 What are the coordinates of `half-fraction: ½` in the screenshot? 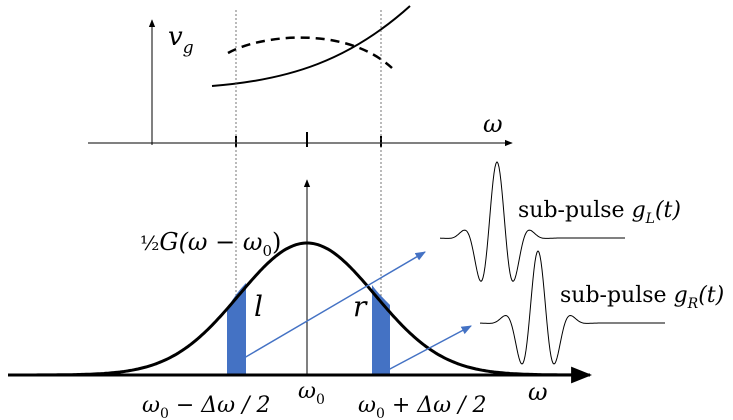 It's located at (149, 243).